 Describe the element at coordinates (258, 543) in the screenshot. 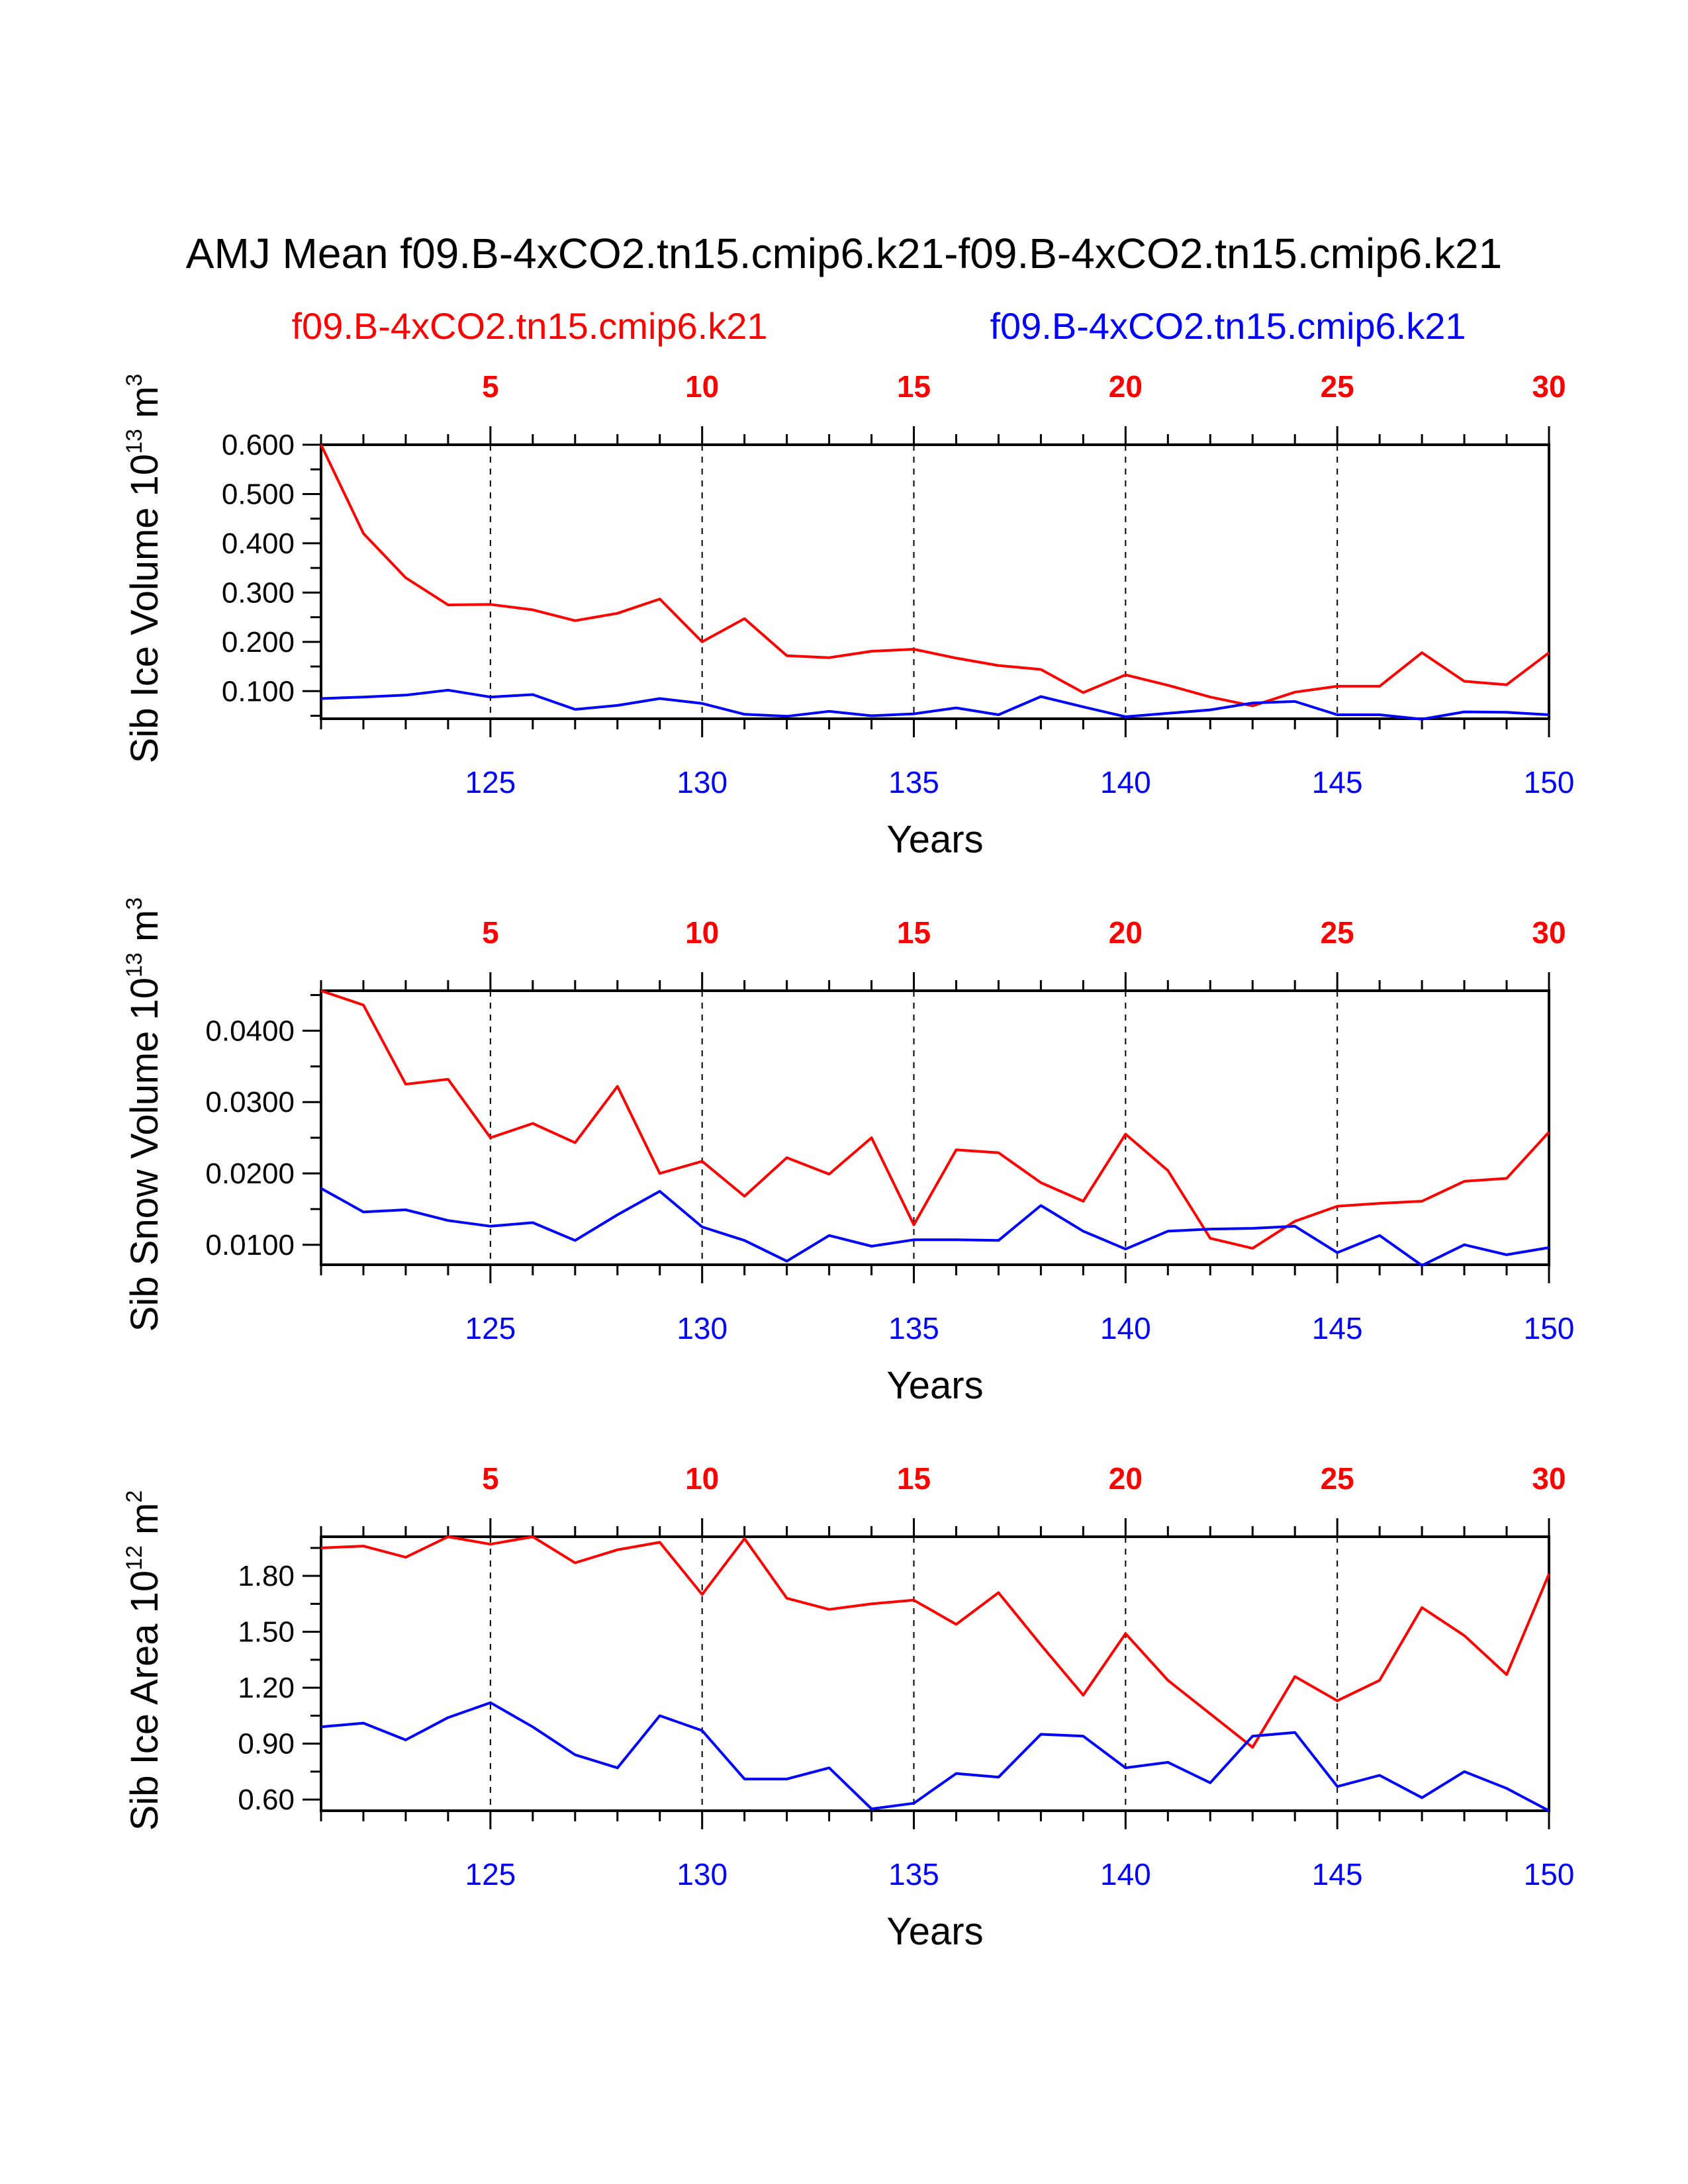

I see `y-tick-label: 0.400` at that location.